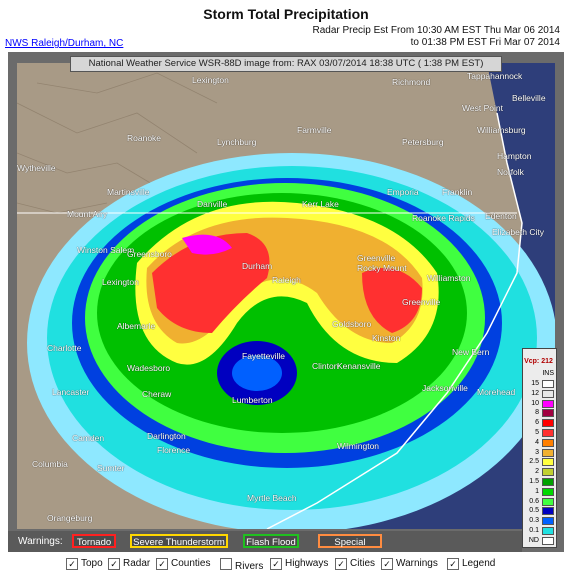 The width and height of the screenshot is (572, 582). I want to click on toggle-highways-label: Highways, so click(307, 563).